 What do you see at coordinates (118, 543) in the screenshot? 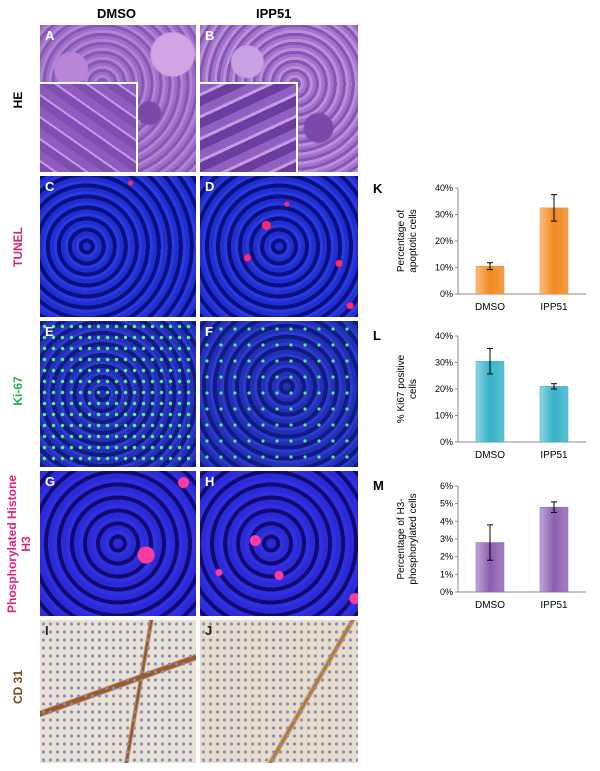
I see `micrograph-panel-g: G` at bounding box center [118, 543].